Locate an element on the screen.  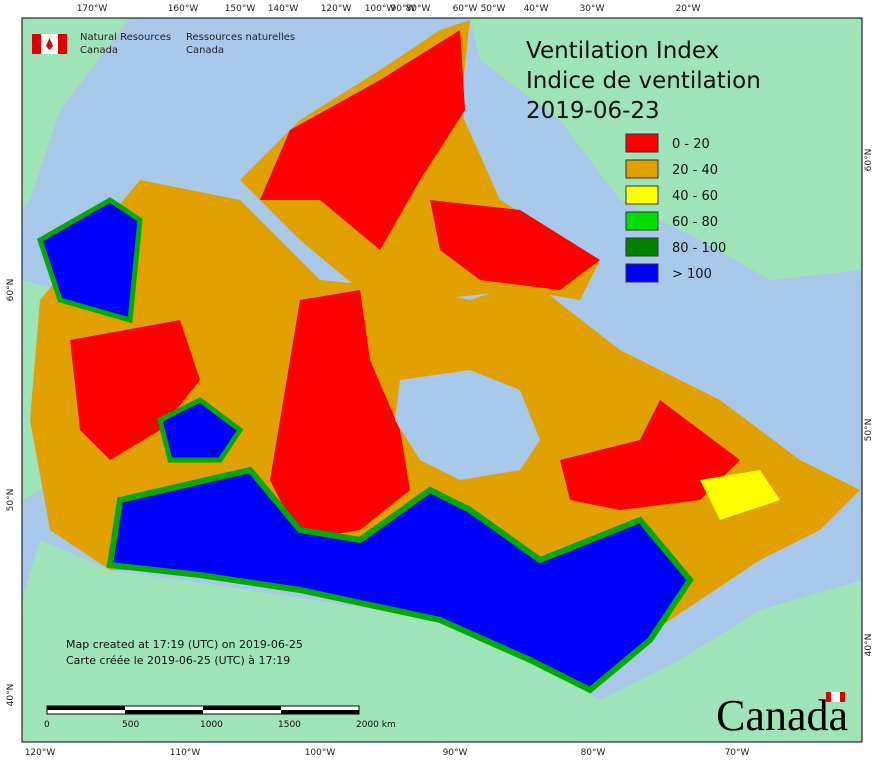
zone-blue-nw is located at coordinates (89, 260).